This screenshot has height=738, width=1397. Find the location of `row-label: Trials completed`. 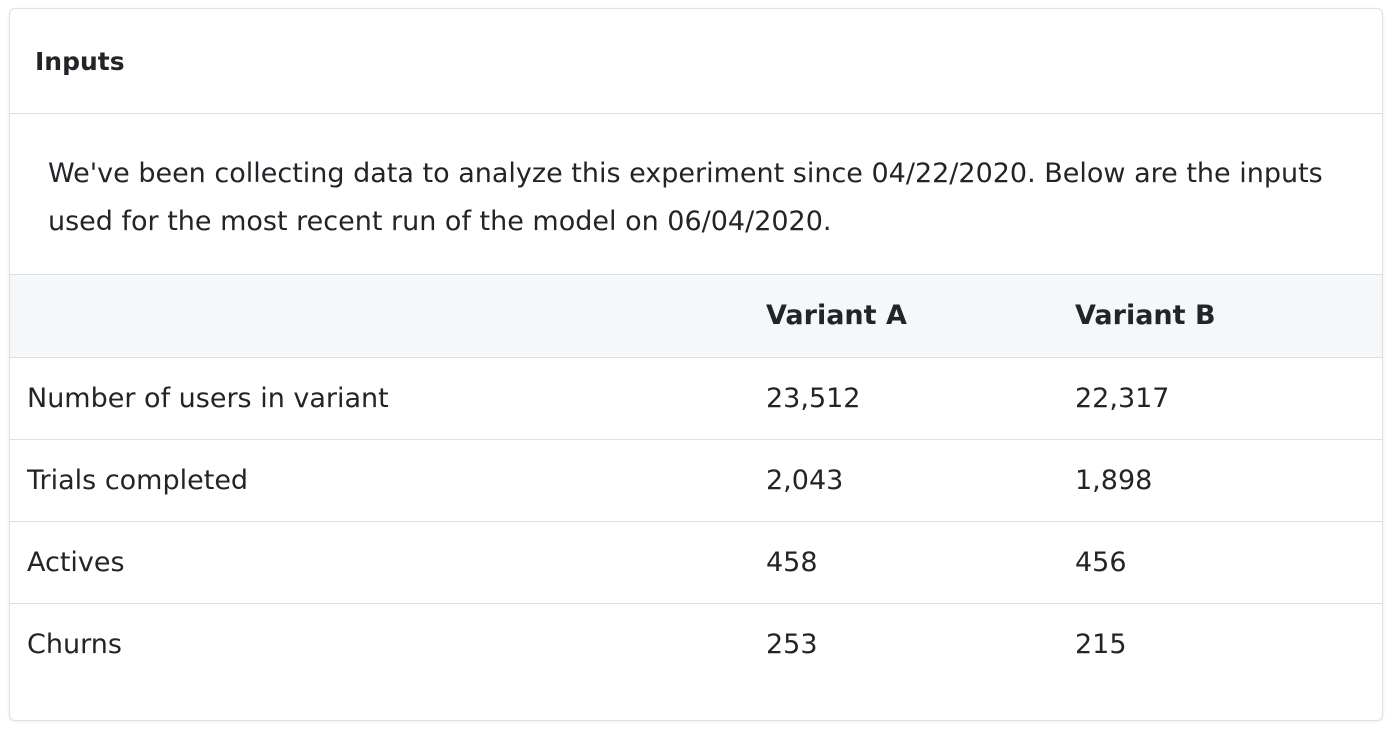

row-label: Trials completed is located at coordinates (388, 480).